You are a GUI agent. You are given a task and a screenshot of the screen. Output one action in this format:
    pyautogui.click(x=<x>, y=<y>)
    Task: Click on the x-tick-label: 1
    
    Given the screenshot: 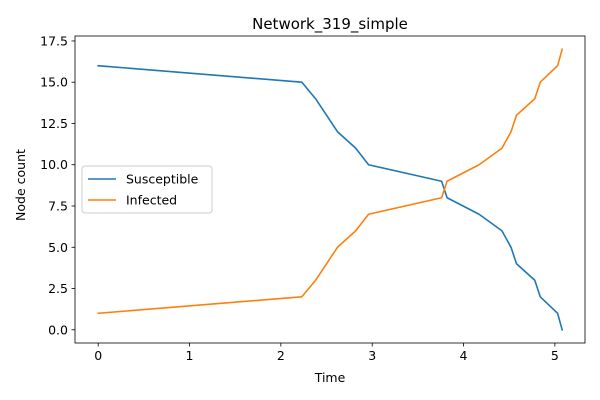 What is the action you would take?
    pyautogui.click(x=190, y=355)
    